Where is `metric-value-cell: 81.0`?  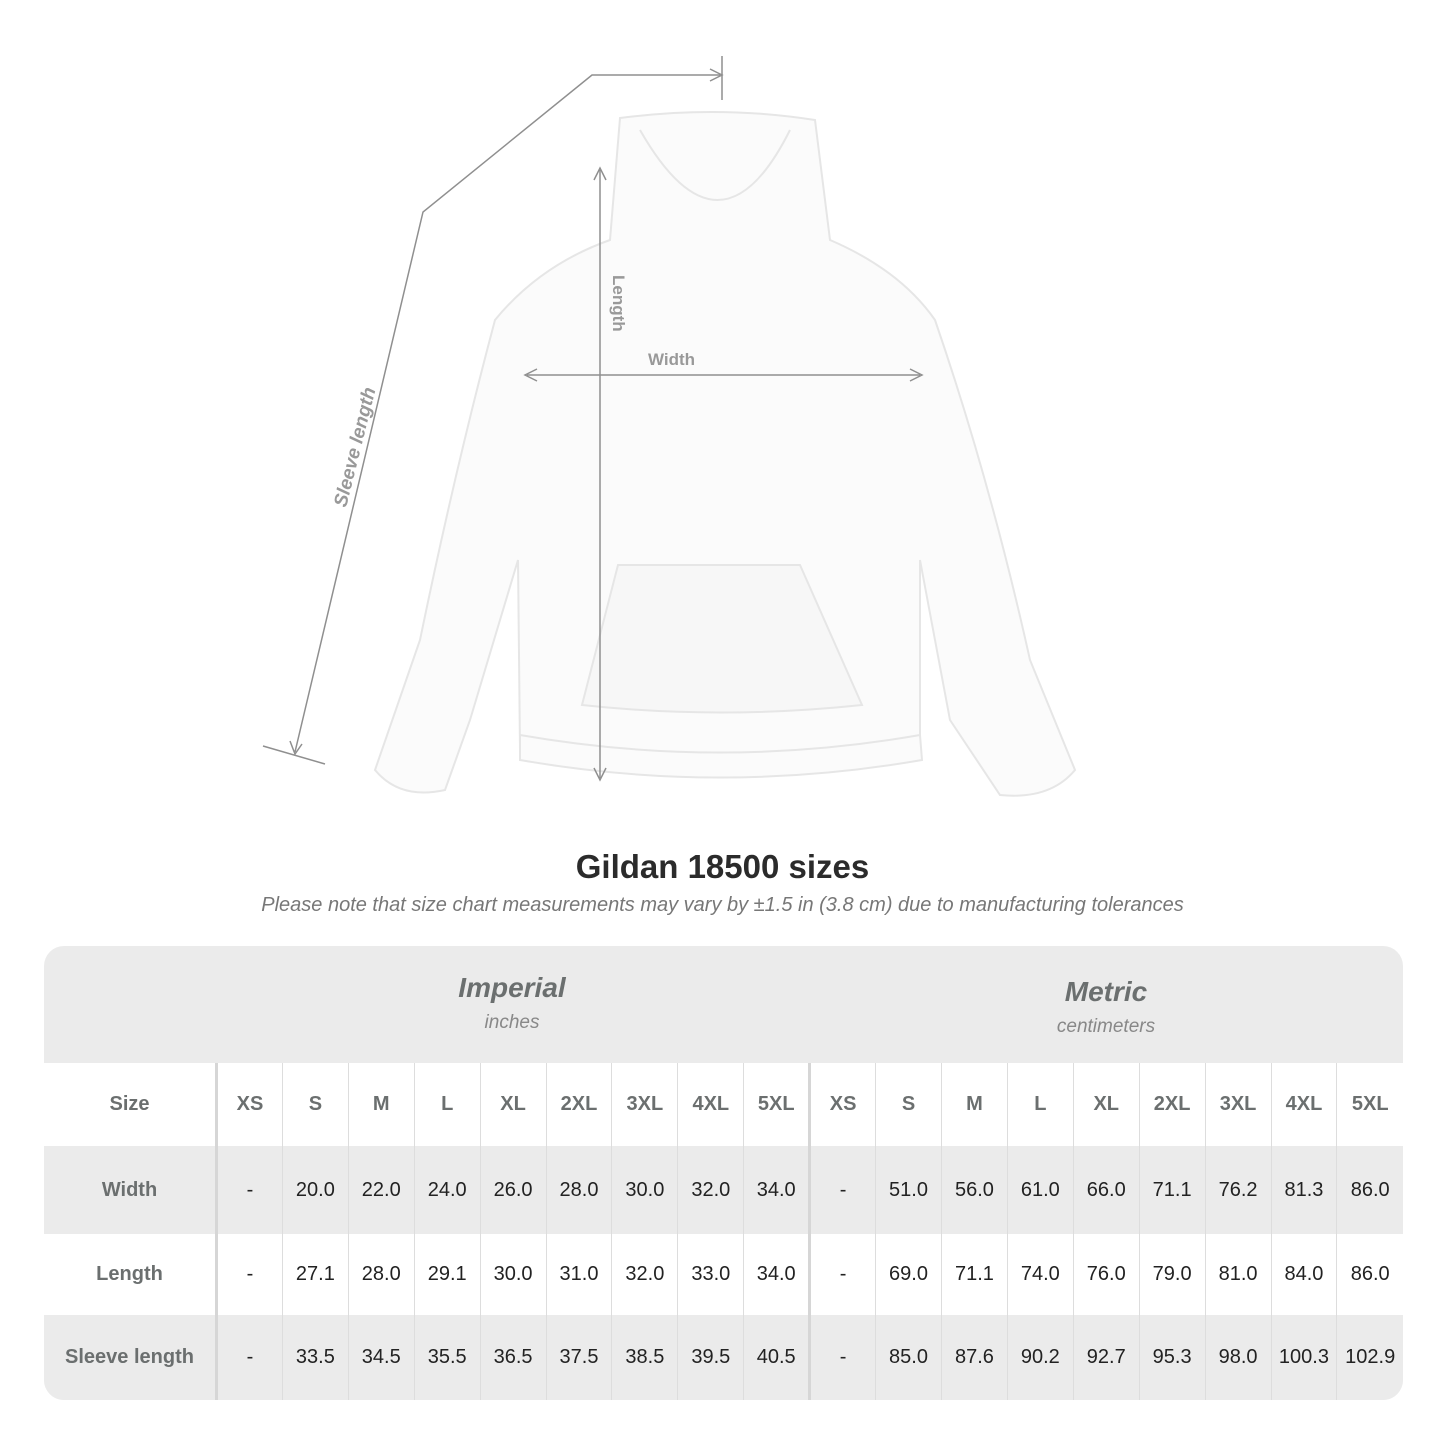 metric-value-cell: 81.0 is located at coordinates (1237, 1274).